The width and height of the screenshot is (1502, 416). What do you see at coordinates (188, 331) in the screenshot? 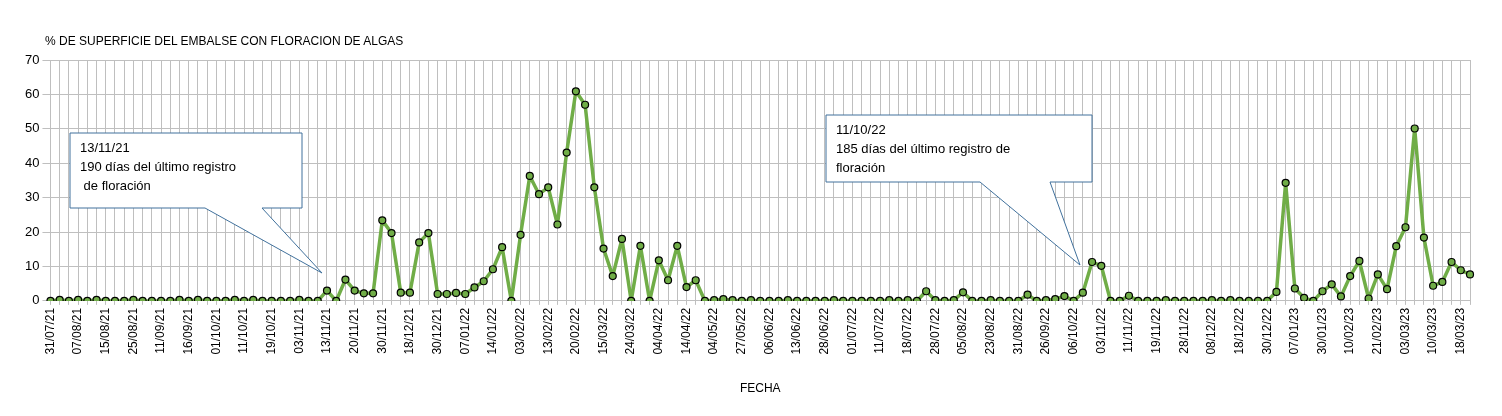
I see `x-tick-label: 16/09/21` at bounding box center [188, 331].